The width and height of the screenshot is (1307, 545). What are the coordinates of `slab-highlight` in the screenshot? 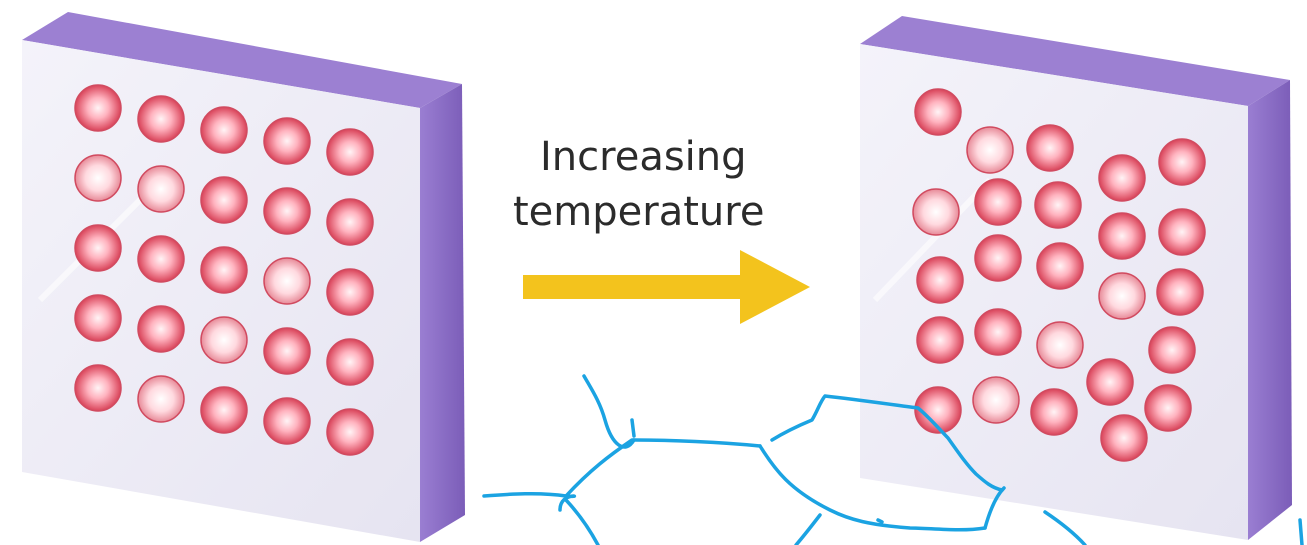 It's located at (932, 240).